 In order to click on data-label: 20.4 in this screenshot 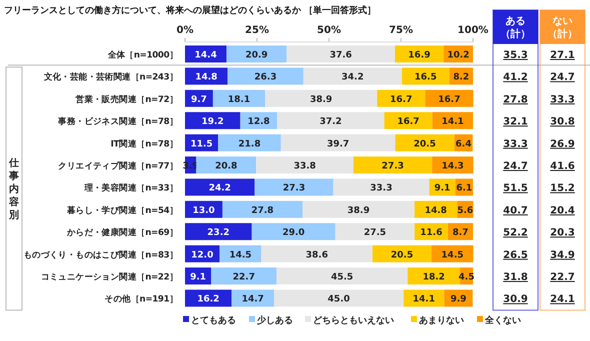, I will do `click(562, 210)`.